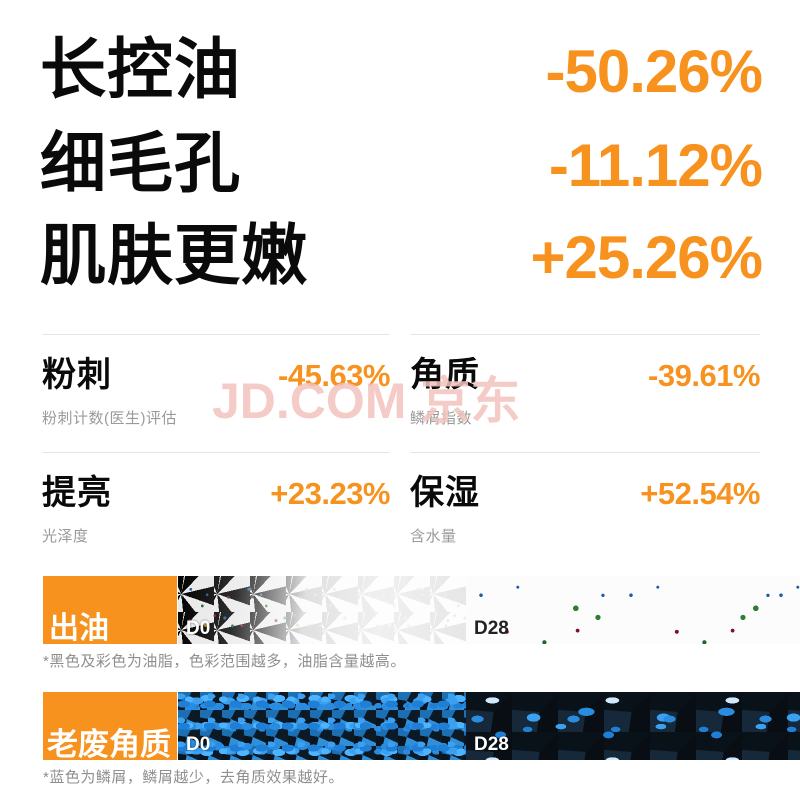  I want to click on microscopy-tag-oil: 出油, so click(110, 610).